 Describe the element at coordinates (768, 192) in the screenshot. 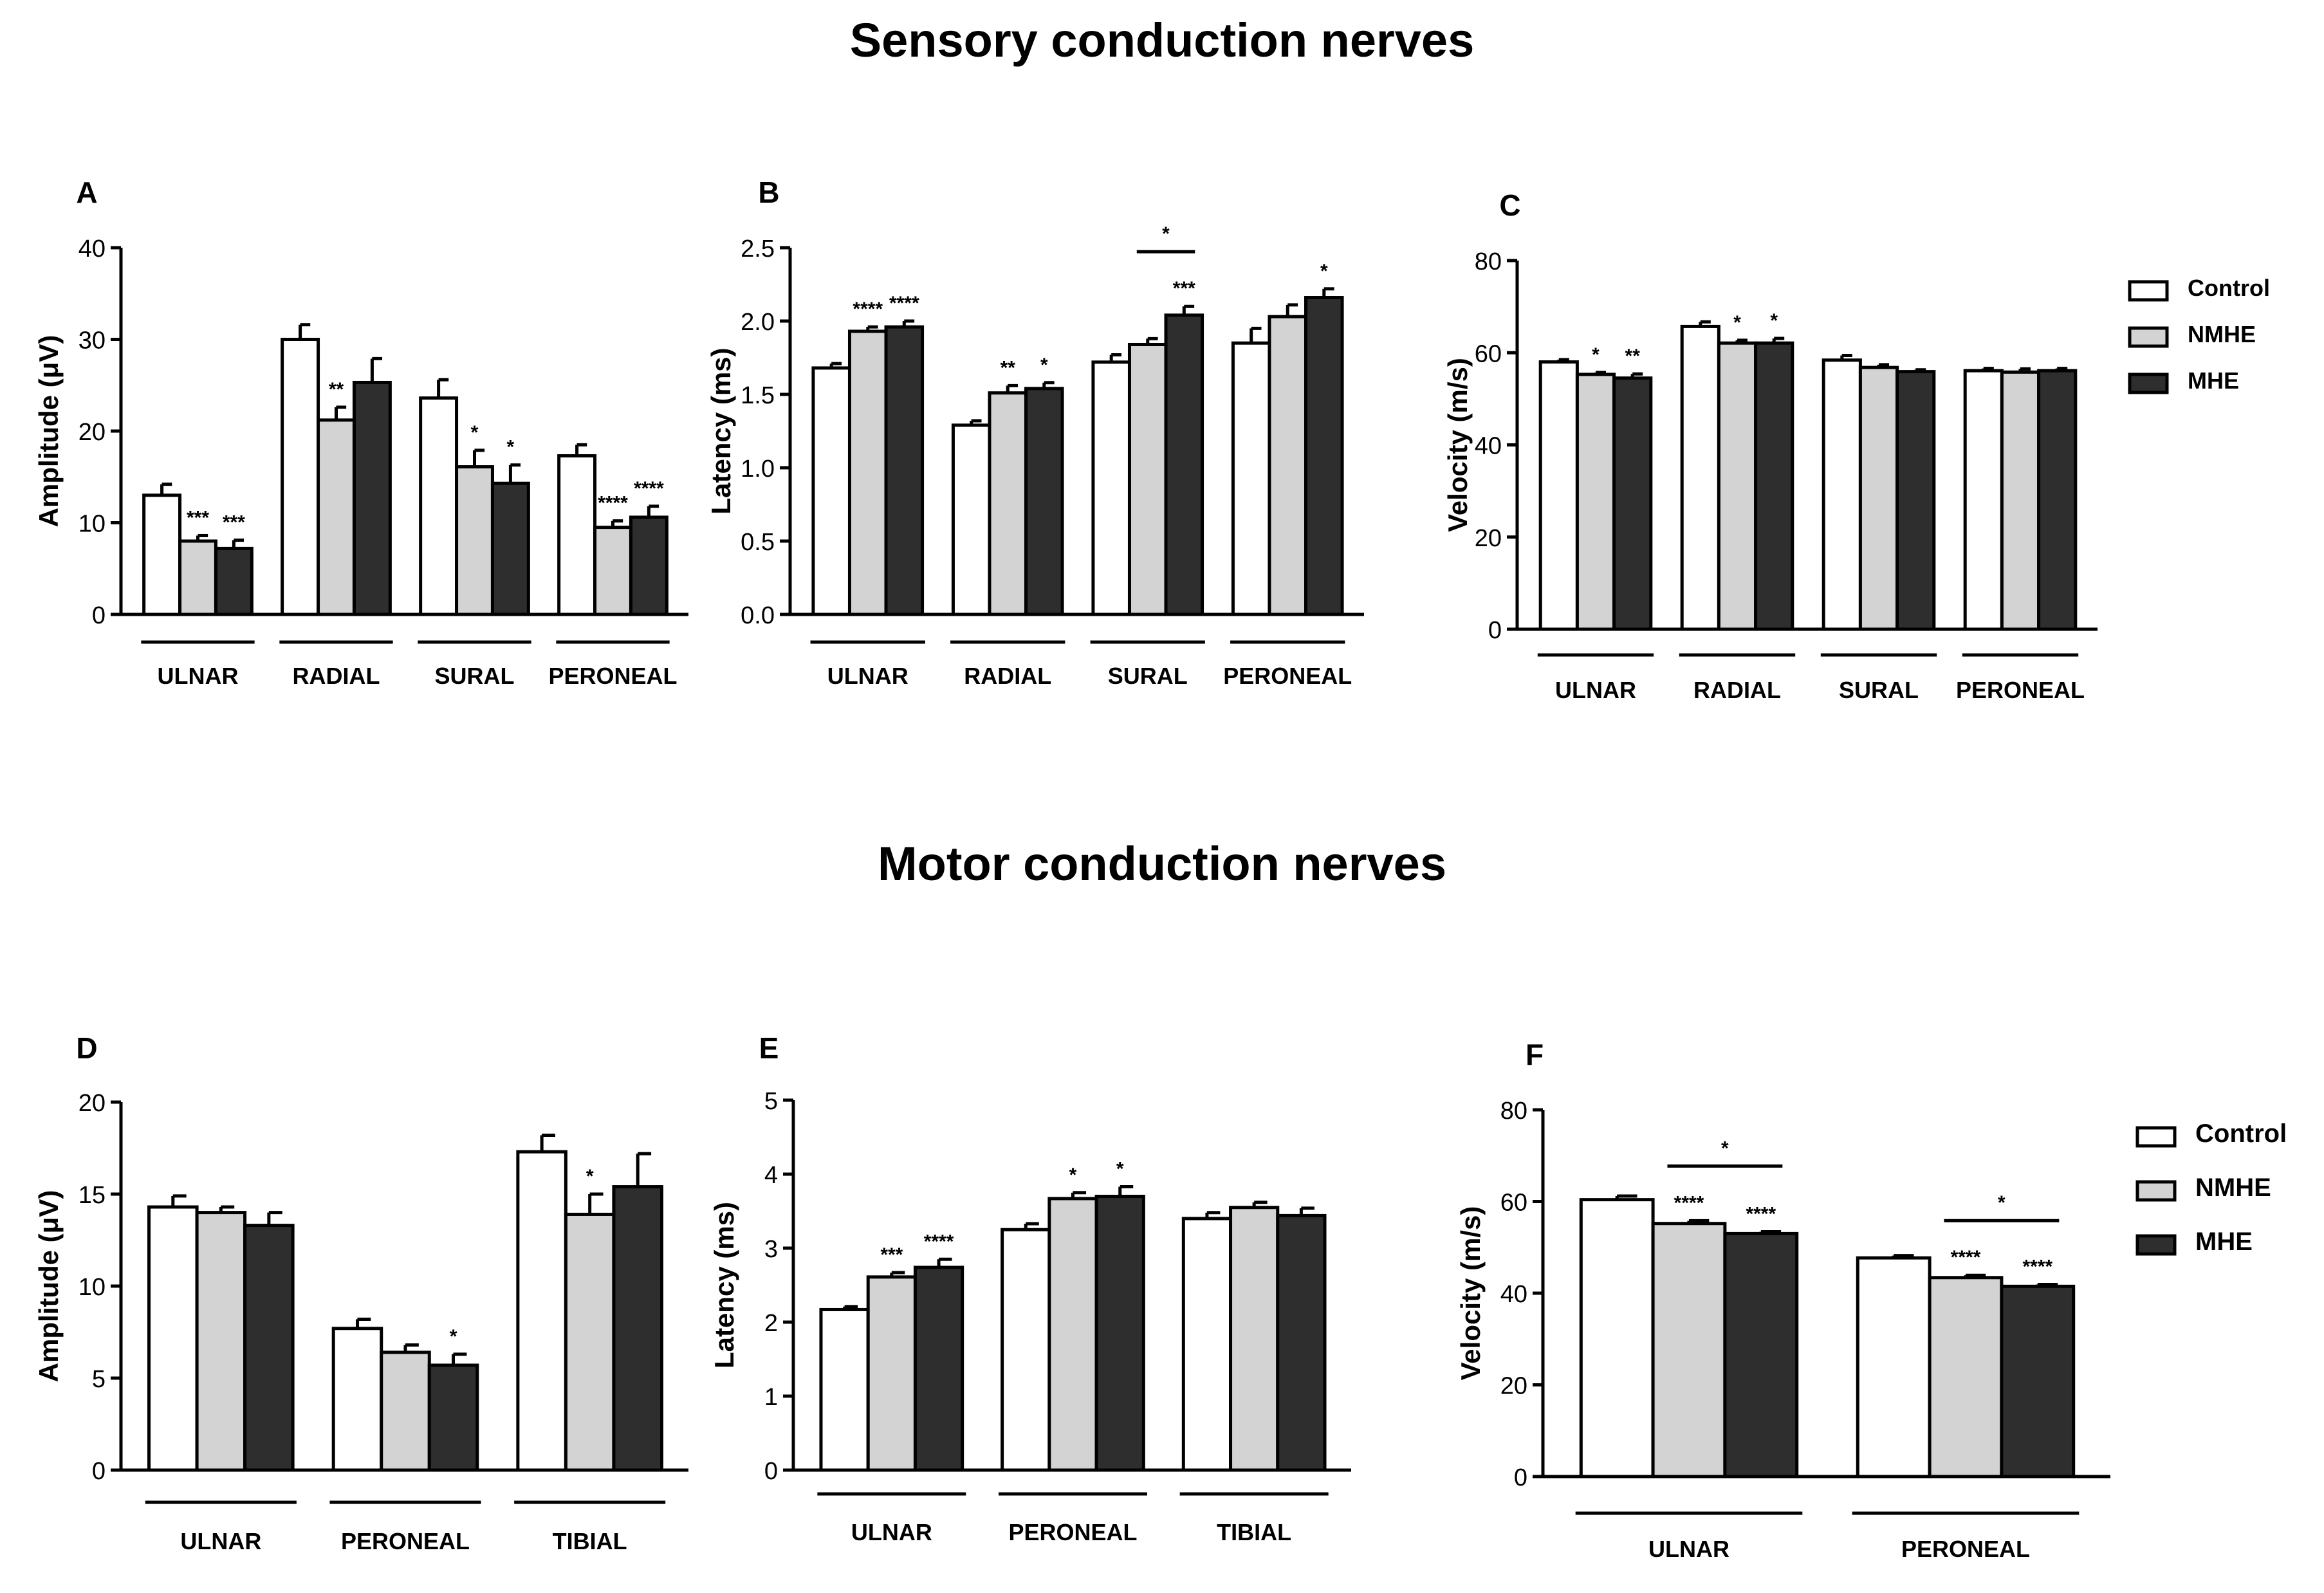

I see `panel-letter-B: B` at that location.